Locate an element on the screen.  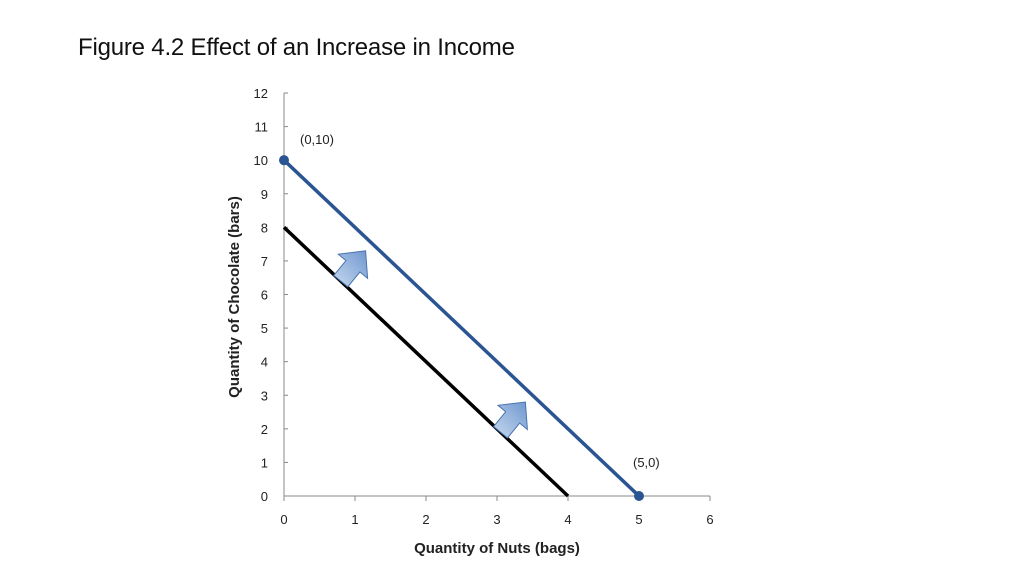
y-tick-label: 6 is located at coordinates (264, 295).